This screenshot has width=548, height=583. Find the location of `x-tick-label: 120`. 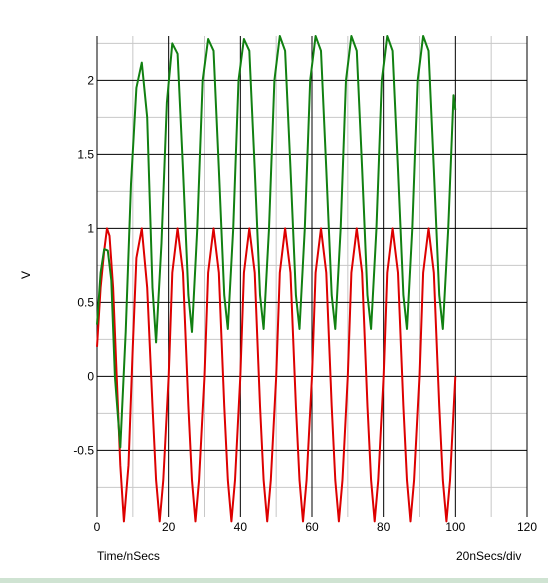

x-tick-label: 120 is located at coordinates (527, 527).